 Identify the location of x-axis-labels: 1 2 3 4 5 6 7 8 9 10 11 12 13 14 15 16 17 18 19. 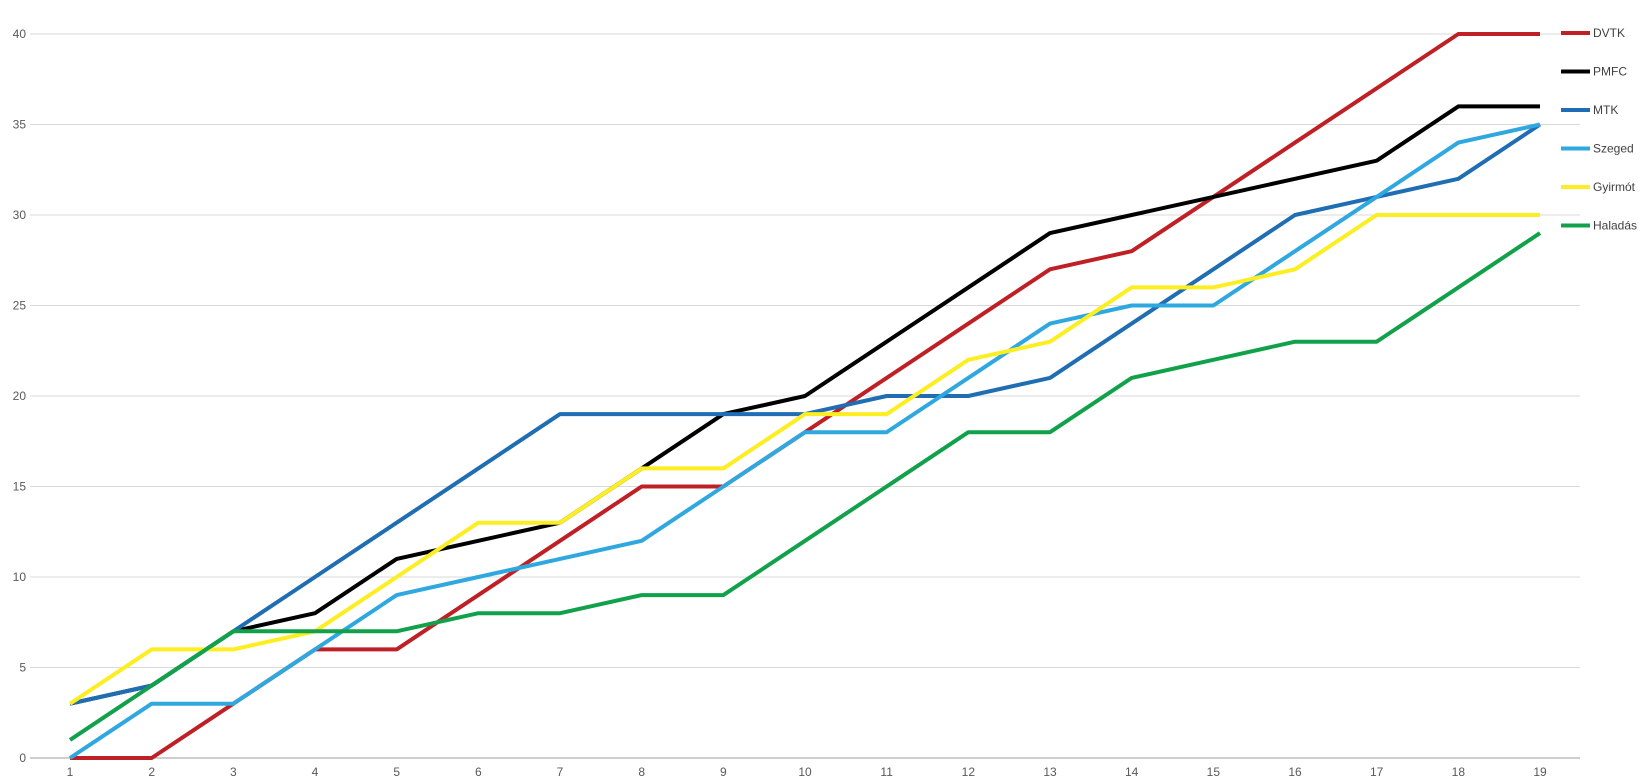
(807, 772).